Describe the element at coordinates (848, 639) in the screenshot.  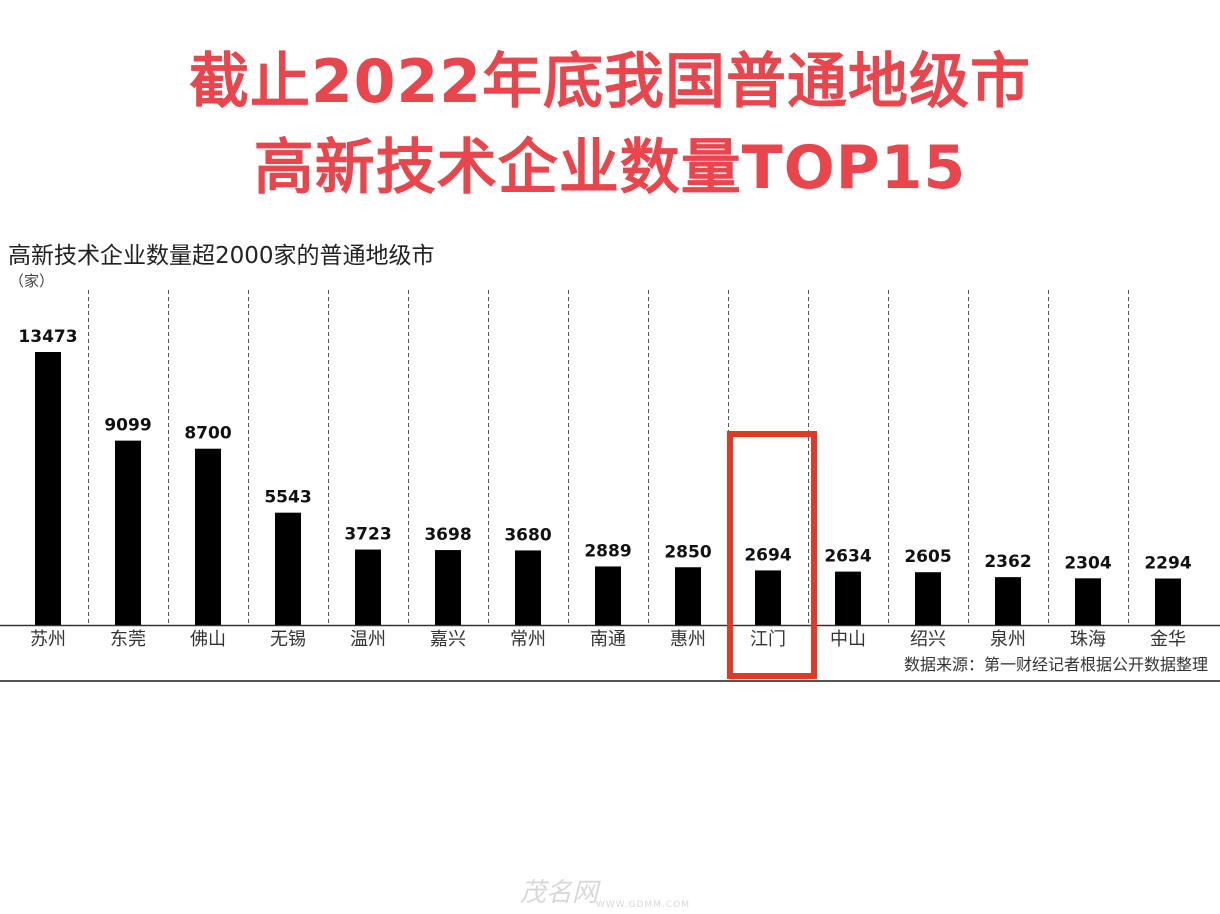
I see `category-label: 中山` at that location.